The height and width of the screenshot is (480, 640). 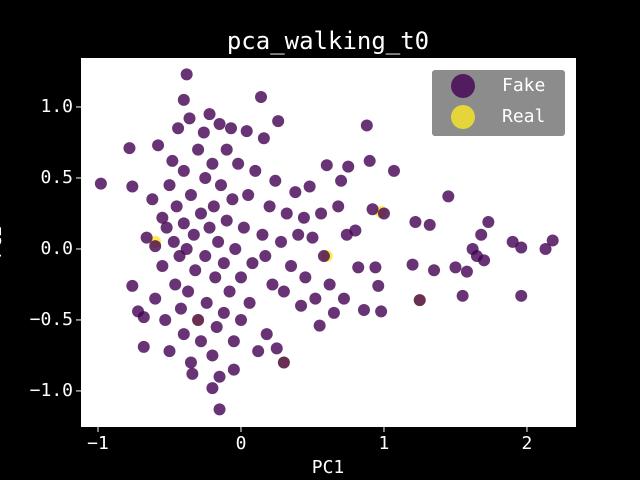 What do you see at coordinates (527, 443) in the screenshot?
I see `x-tick-label: 2` at bounding box center [527, 443].